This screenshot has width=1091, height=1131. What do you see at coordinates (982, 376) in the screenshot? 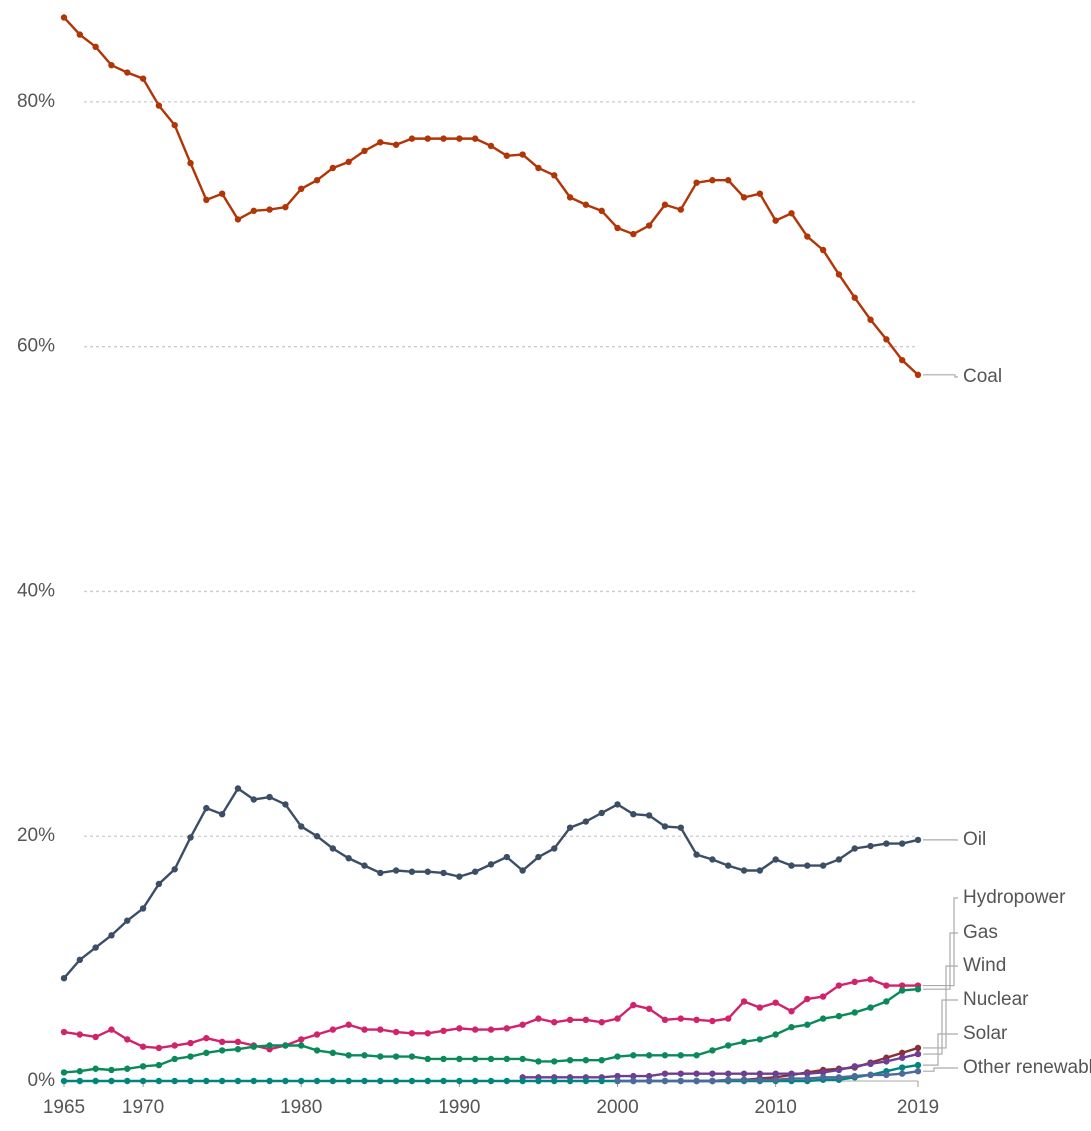
I see `series-label: Coal` at bounding box center [982, 376].